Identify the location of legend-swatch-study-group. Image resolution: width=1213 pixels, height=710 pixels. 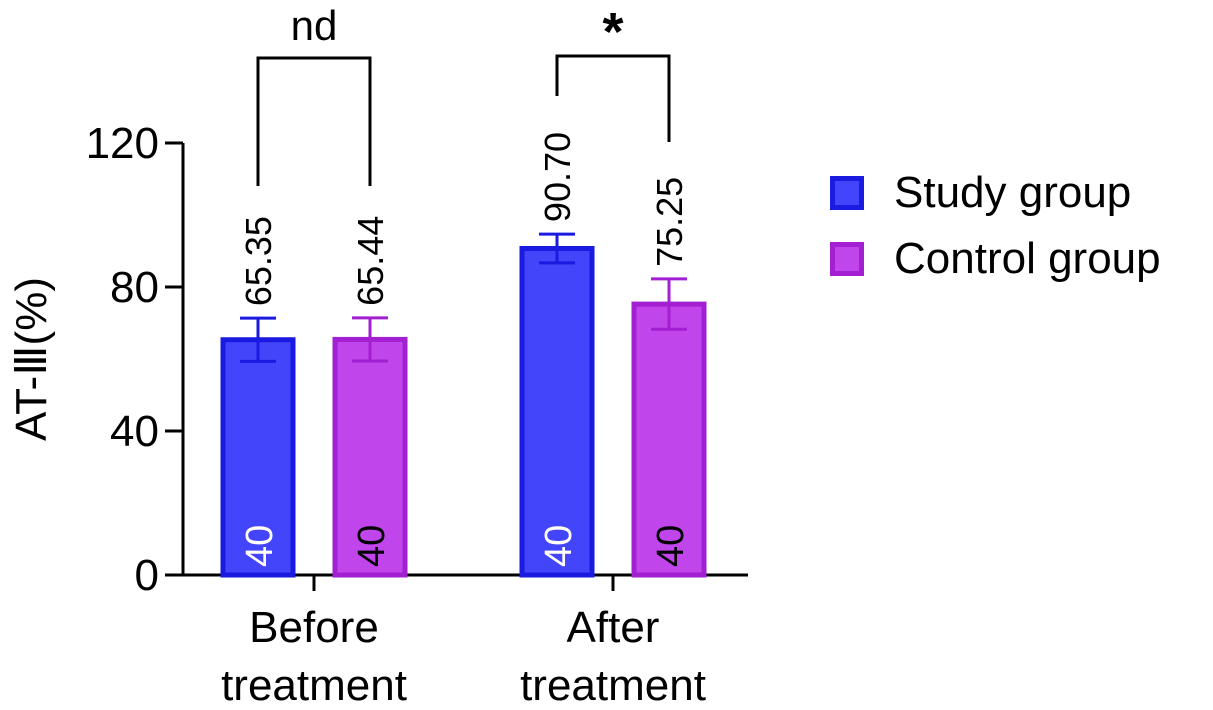
(847, 193).